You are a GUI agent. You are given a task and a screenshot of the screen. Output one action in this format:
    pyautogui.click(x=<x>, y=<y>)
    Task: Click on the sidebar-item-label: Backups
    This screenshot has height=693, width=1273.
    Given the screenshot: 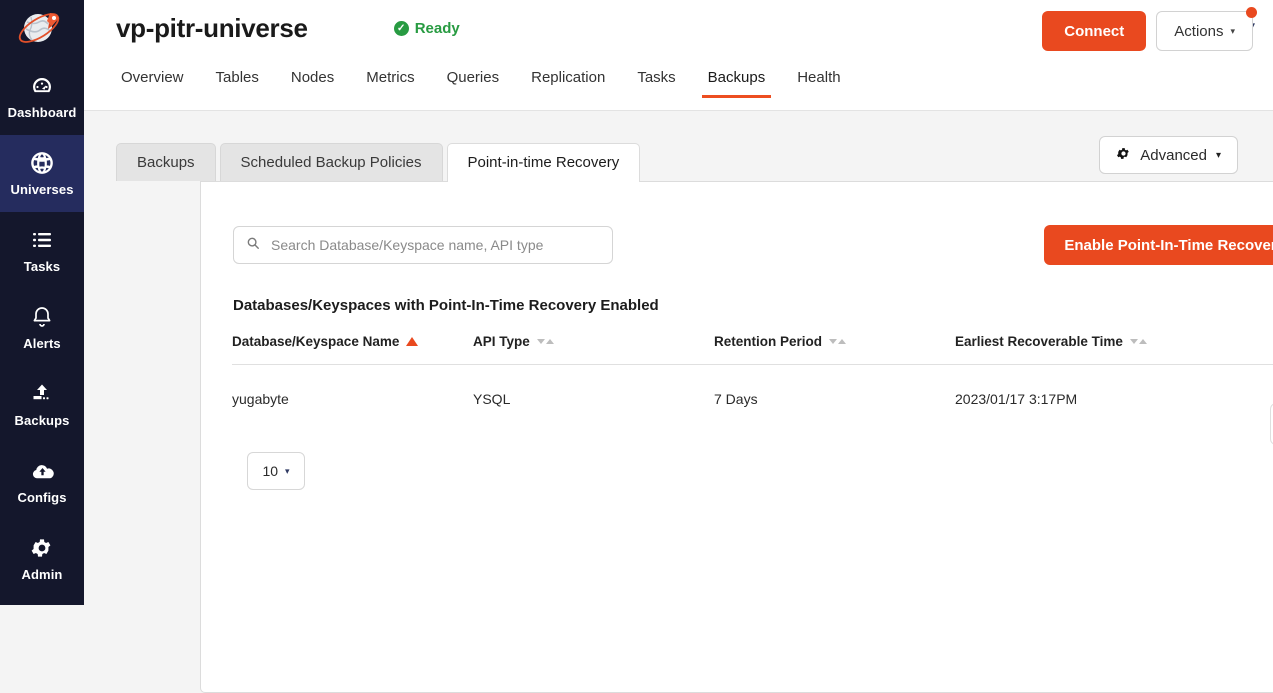 What is the action you would take?
    pyautogui.click(x=42, y=420)
    